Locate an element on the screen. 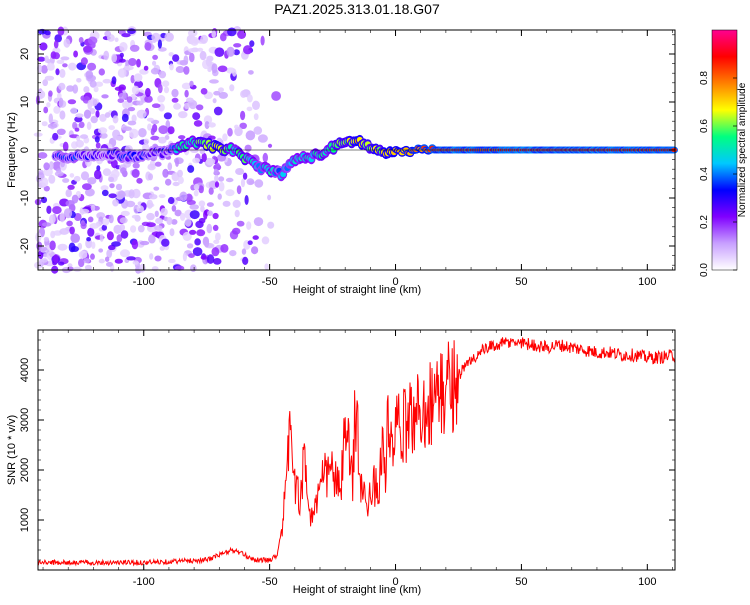 The height and width of the screenshot is (605, 750). spectrogram-x-tick-label: -100 is located at coordinates (144, 282).